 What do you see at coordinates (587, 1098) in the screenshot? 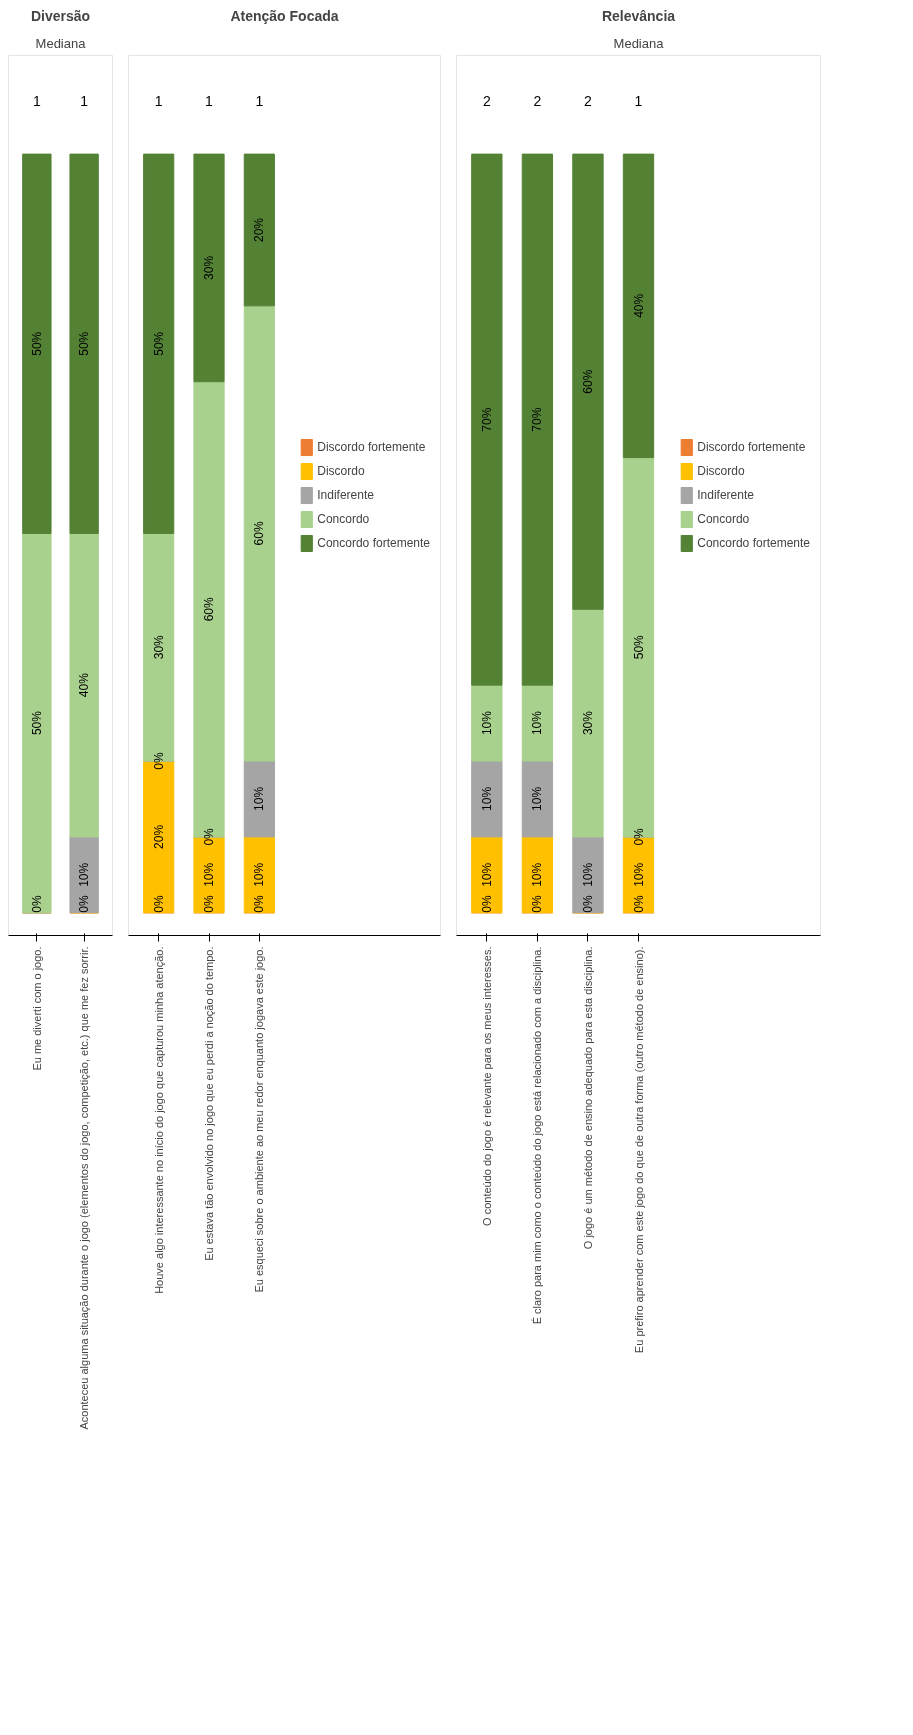
I see `x-tick-label: O jogo é um método de ensino adequado para esta disciplina.` at bounding box center [587, 1098].